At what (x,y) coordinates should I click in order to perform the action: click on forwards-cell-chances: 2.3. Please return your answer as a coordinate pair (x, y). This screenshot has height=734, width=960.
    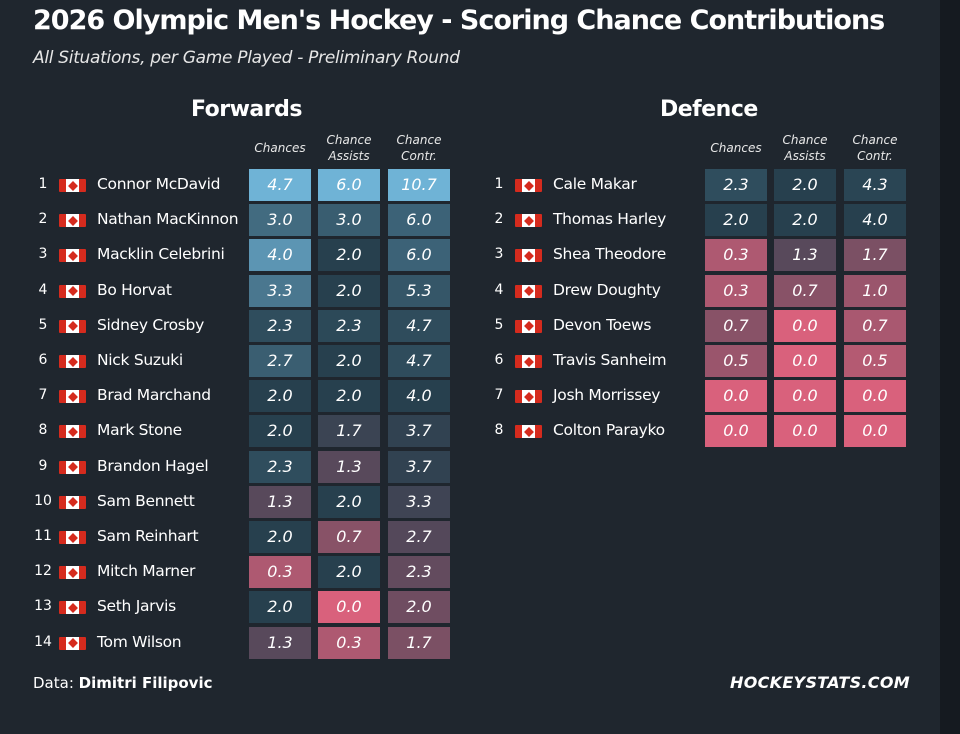
    Looking at the image, I should click on (280, 466).